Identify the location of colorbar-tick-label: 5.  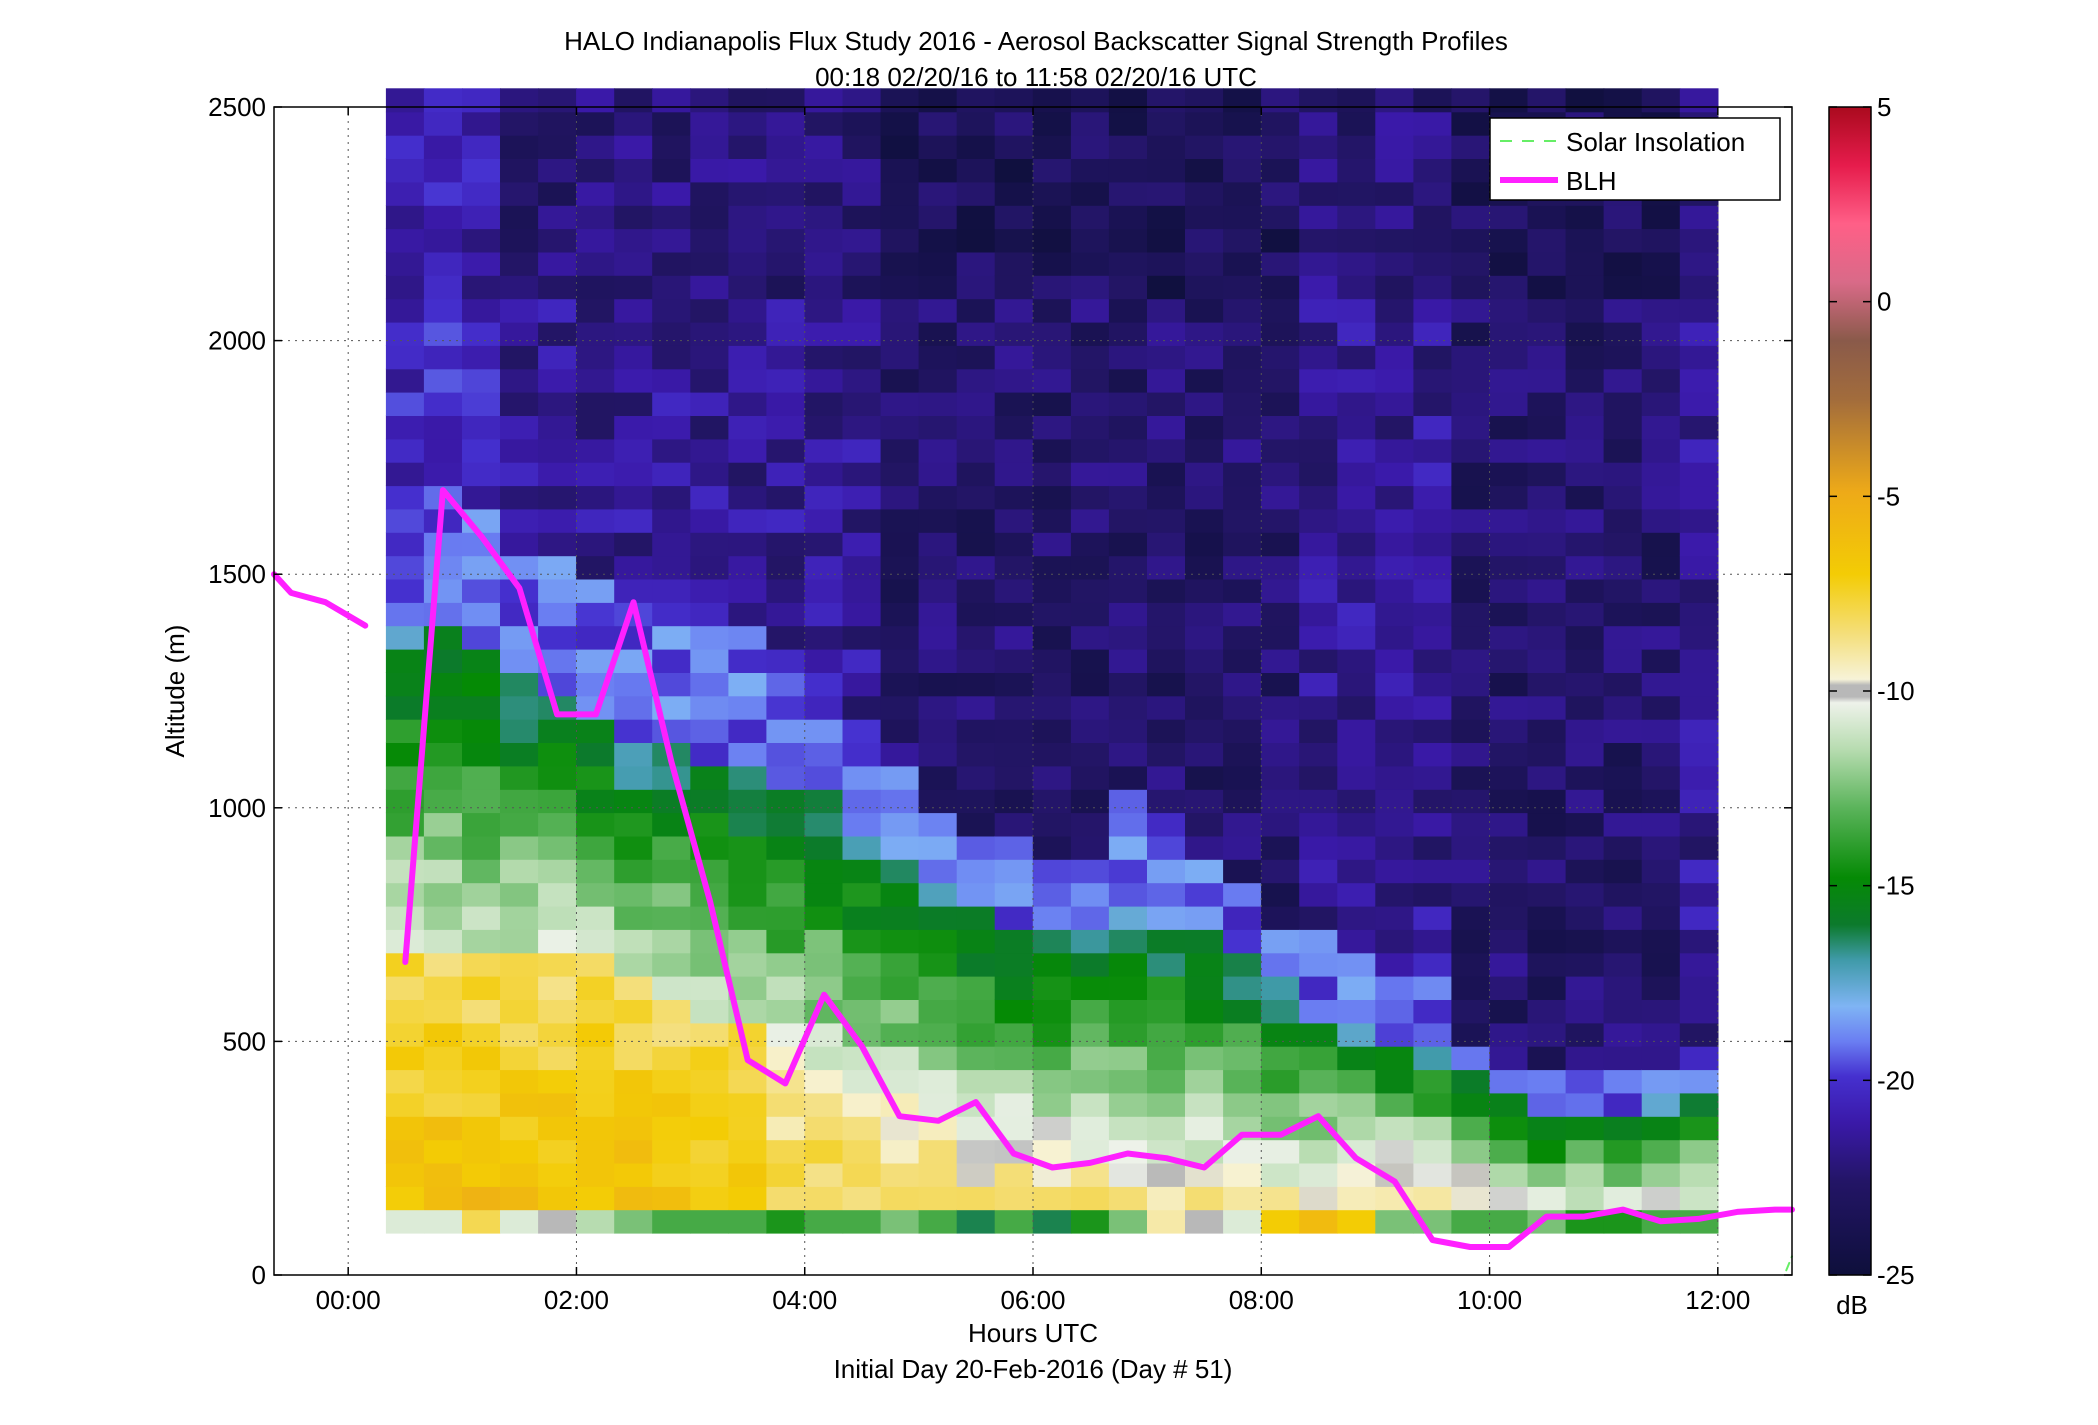
(1884, 107).